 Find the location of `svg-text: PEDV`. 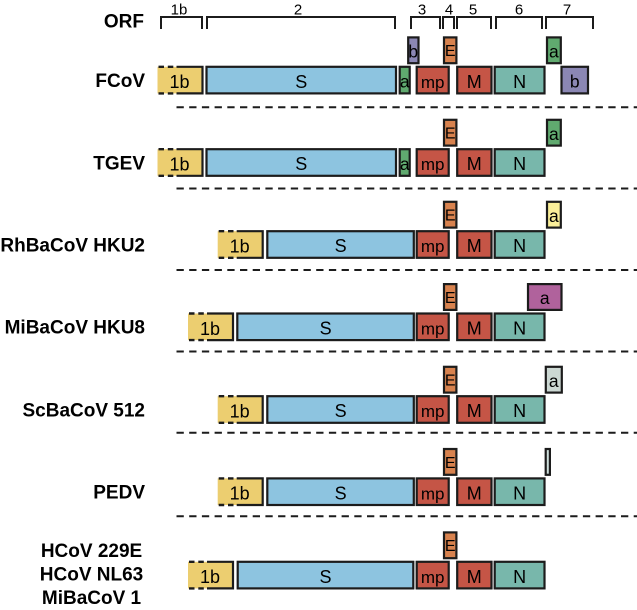

svg-text: PEDV is located at coordinates (119, 493).